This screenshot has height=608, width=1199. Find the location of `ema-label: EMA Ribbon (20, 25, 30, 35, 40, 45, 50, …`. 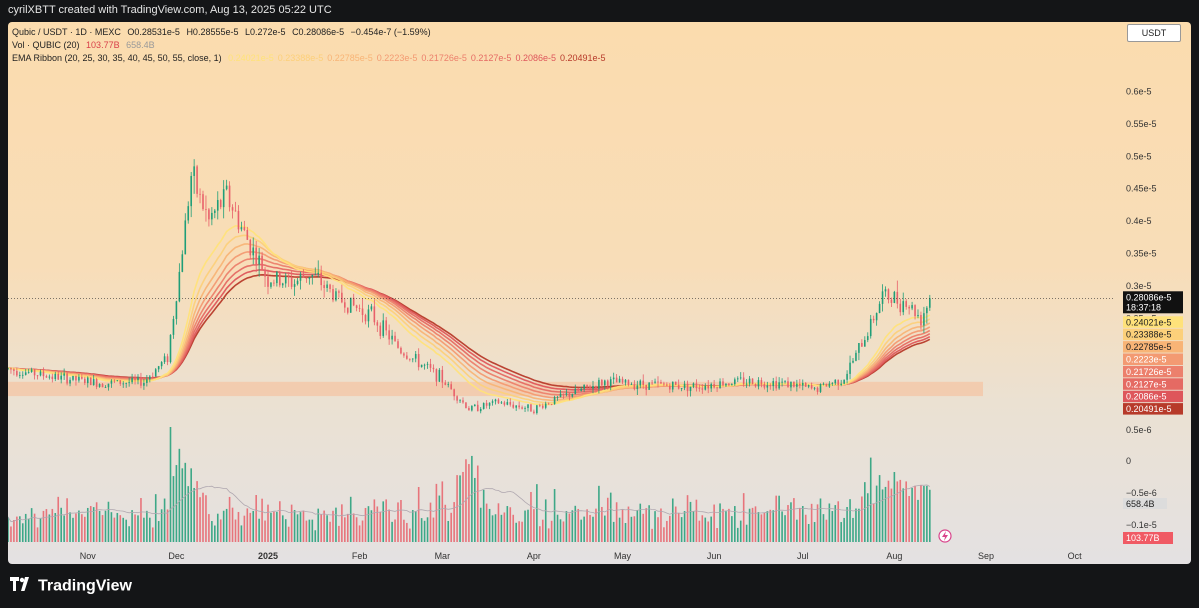

ema-label: EMA Ribbon (20, 25, 30, 35, 40, 45, 50, … is located at coordinates (117, 58).